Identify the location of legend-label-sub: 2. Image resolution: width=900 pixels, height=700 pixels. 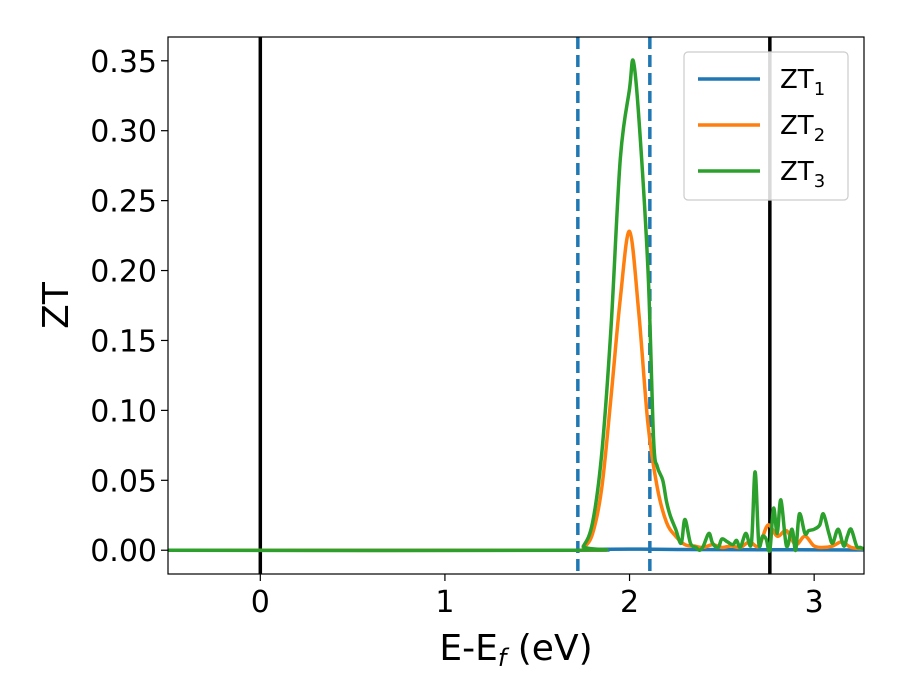
(819, 135).